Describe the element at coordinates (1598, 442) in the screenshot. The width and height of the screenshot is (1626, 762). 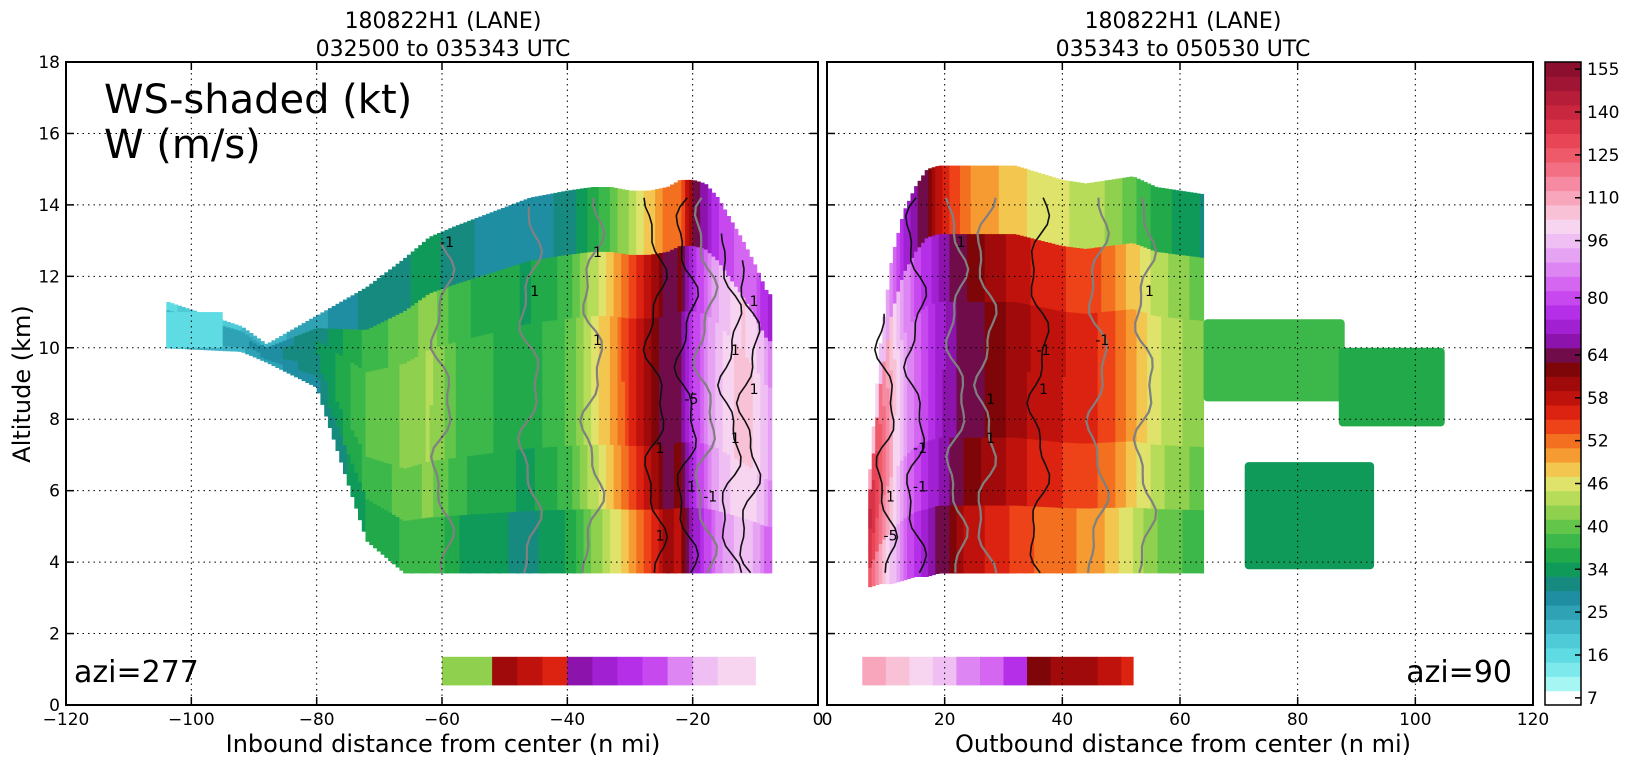
I see `colorbar-tick-label: 52` at that location.